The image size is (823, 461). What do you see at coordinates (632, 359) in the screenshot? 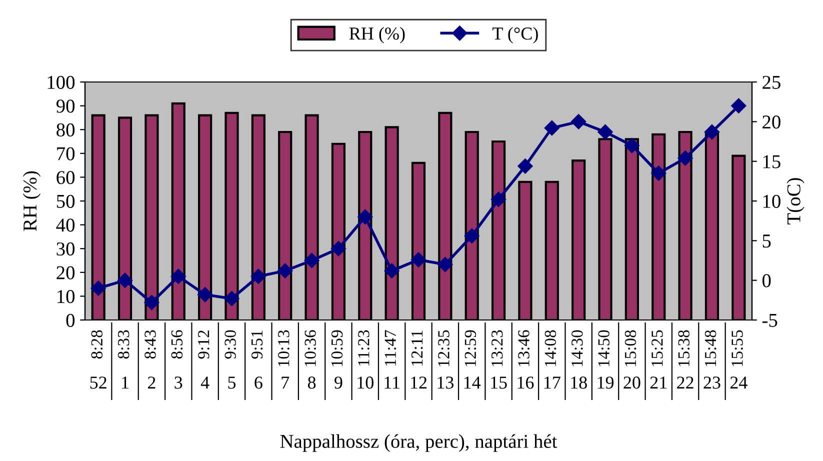
I see `x-tick-label: 15:08 20` at bounding box center [632, 359].